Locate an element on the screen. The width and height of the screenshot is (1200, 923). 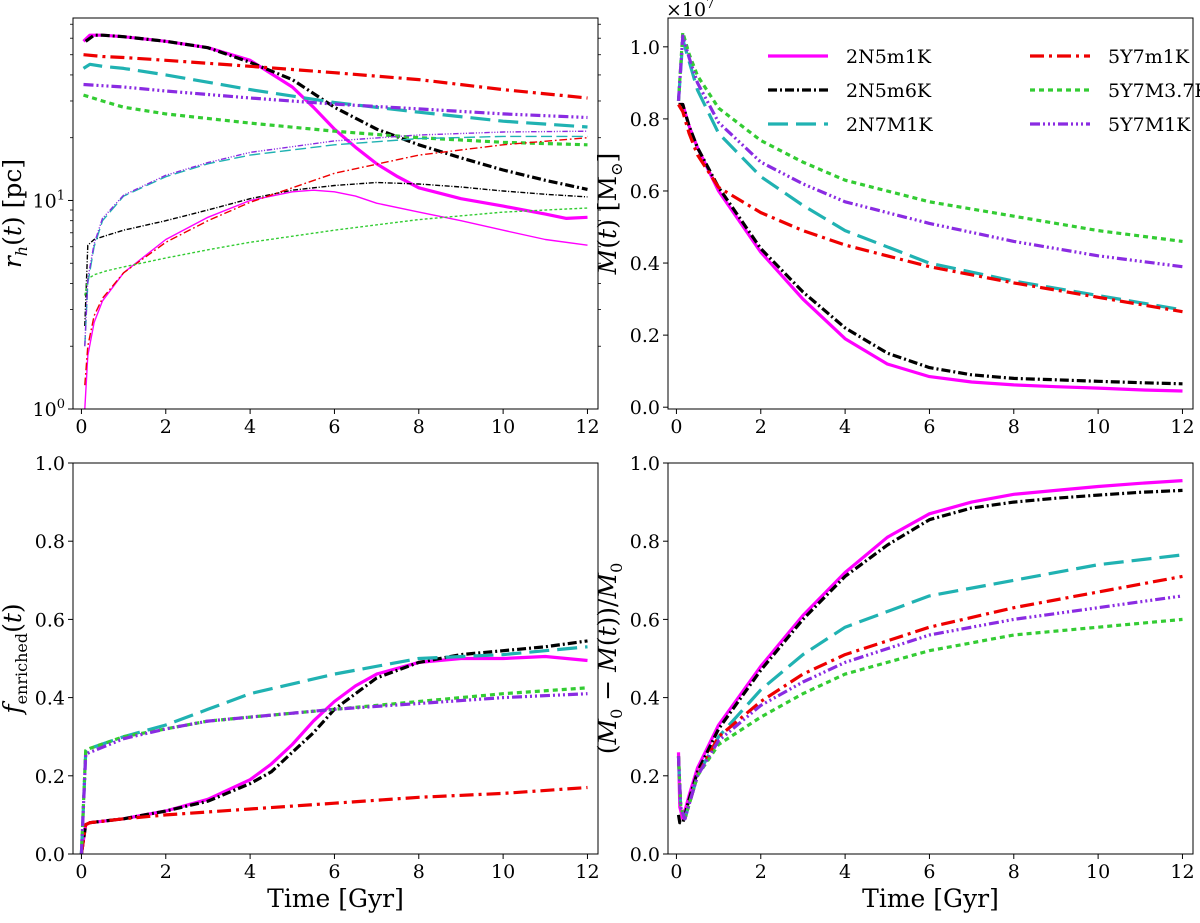
legend-label-5Y7M3.7K: 5Y7M3.7K is located at coordinates (1154, 91).